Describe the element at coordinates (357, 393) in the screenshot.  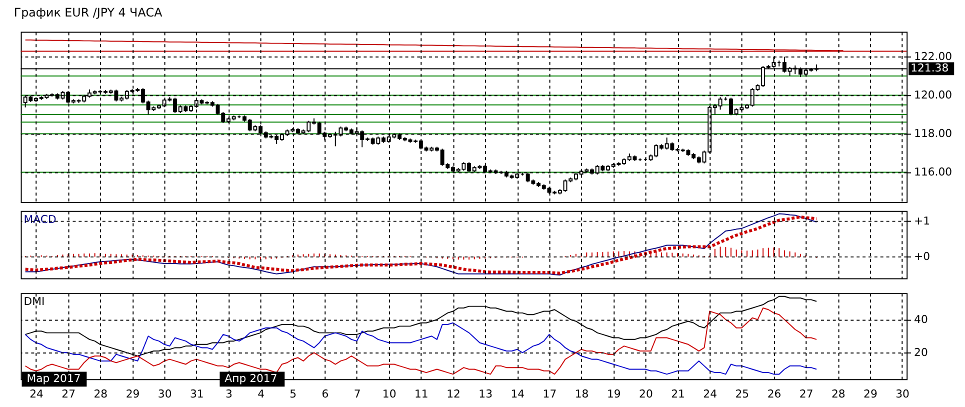
I see `x-tick-label: 7` at that location.